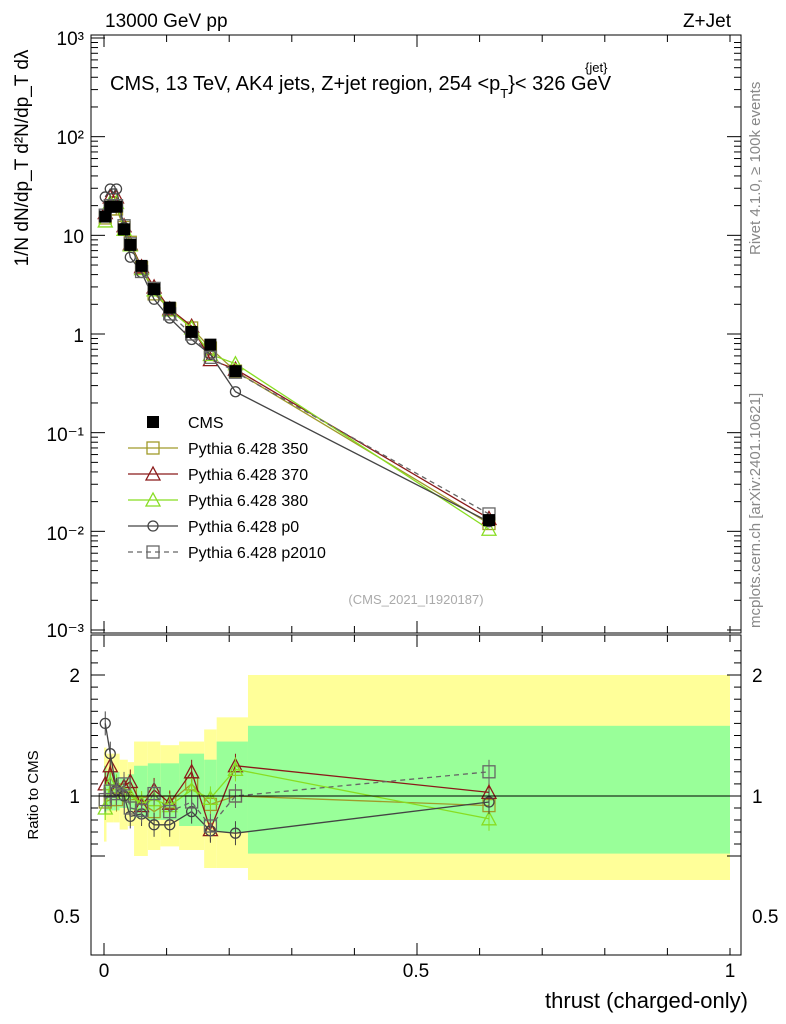  What do you see at coordinates (206, 423) in the screenshot?
I see `legend-label: CMS` at bounding box center [206, 423].